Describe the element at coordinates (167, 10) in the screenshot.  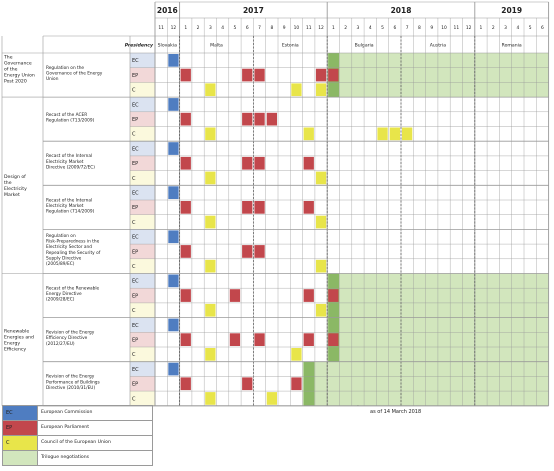
I see `year-label: 2016` at that location.